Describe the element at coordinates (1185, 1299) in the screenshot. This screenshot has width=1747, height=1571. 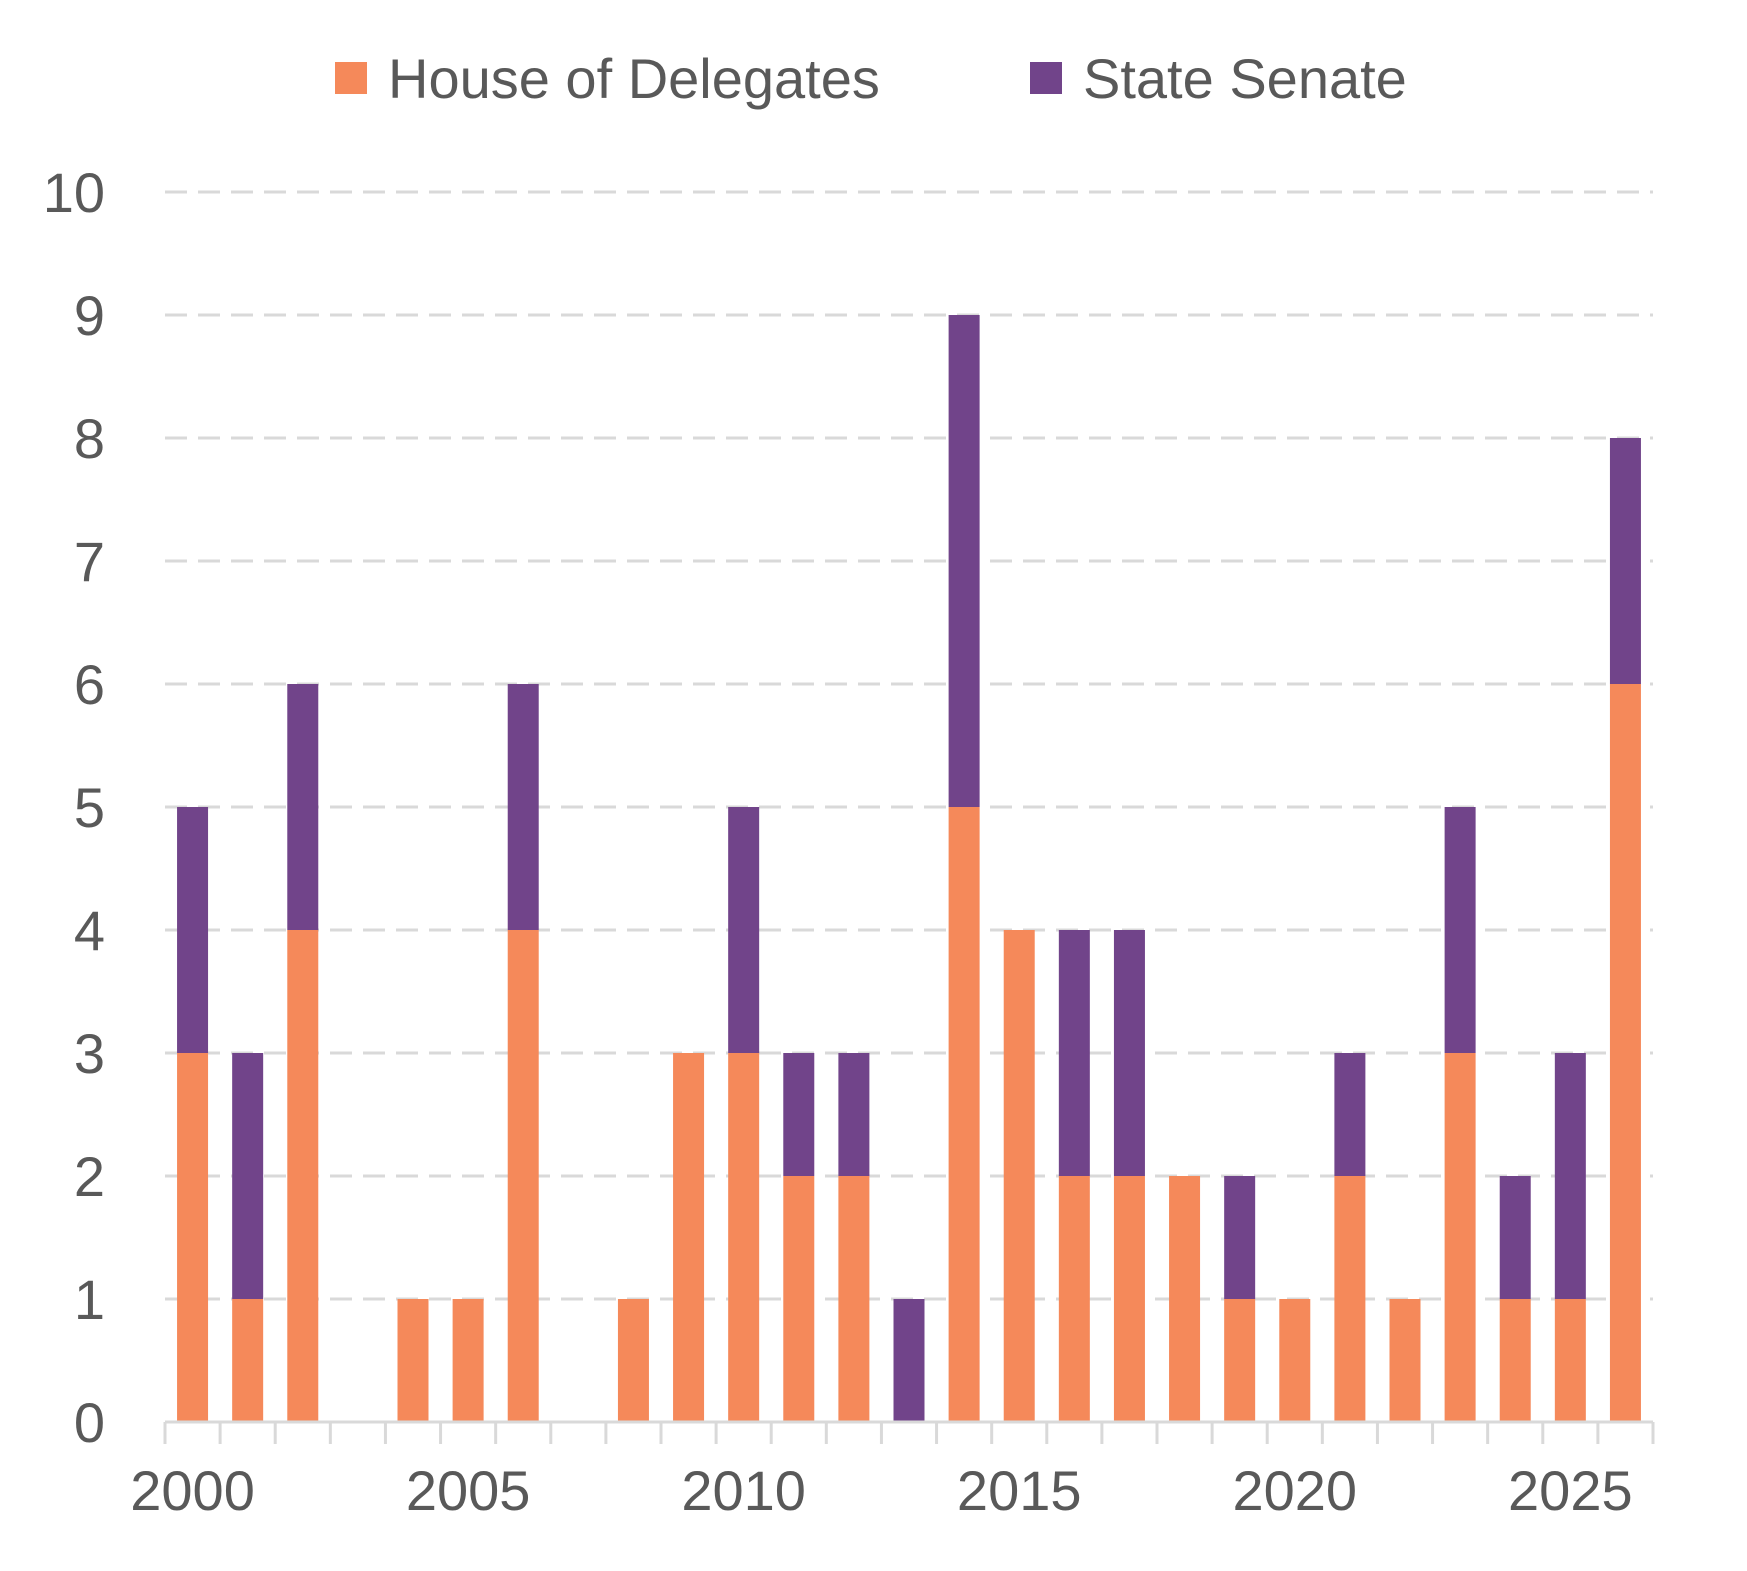
I see `bar-house-2018` at that location.